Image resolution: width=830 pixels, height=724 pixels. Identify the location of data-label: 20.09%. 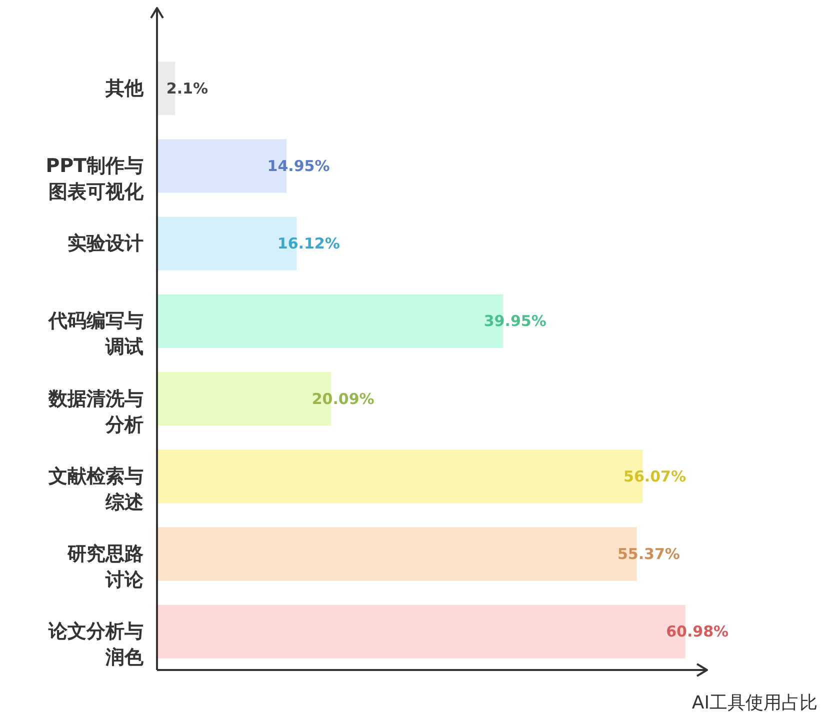
(343, 399).